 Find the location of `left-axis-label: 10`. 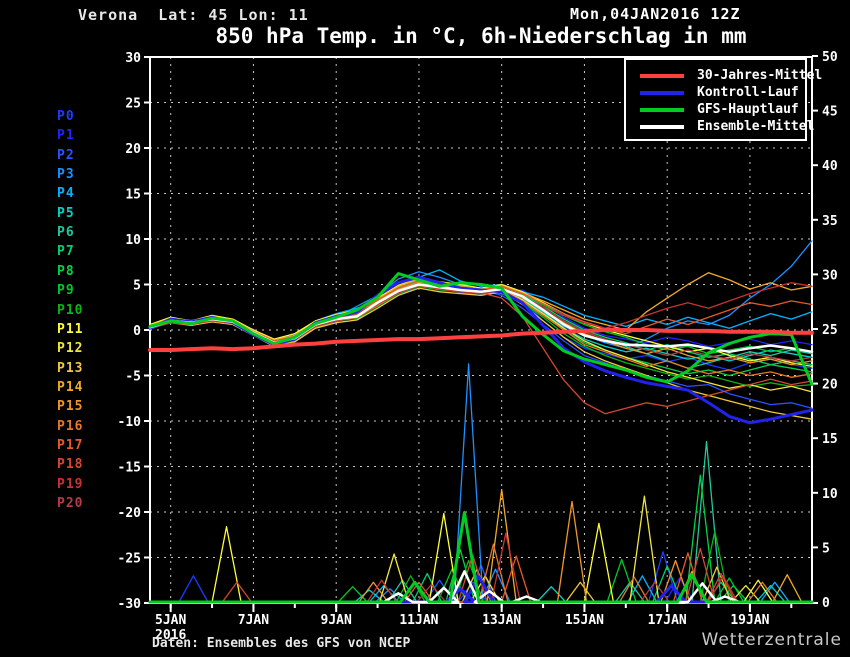

left-axis-label: 10 is located at coordinates (133, 240).